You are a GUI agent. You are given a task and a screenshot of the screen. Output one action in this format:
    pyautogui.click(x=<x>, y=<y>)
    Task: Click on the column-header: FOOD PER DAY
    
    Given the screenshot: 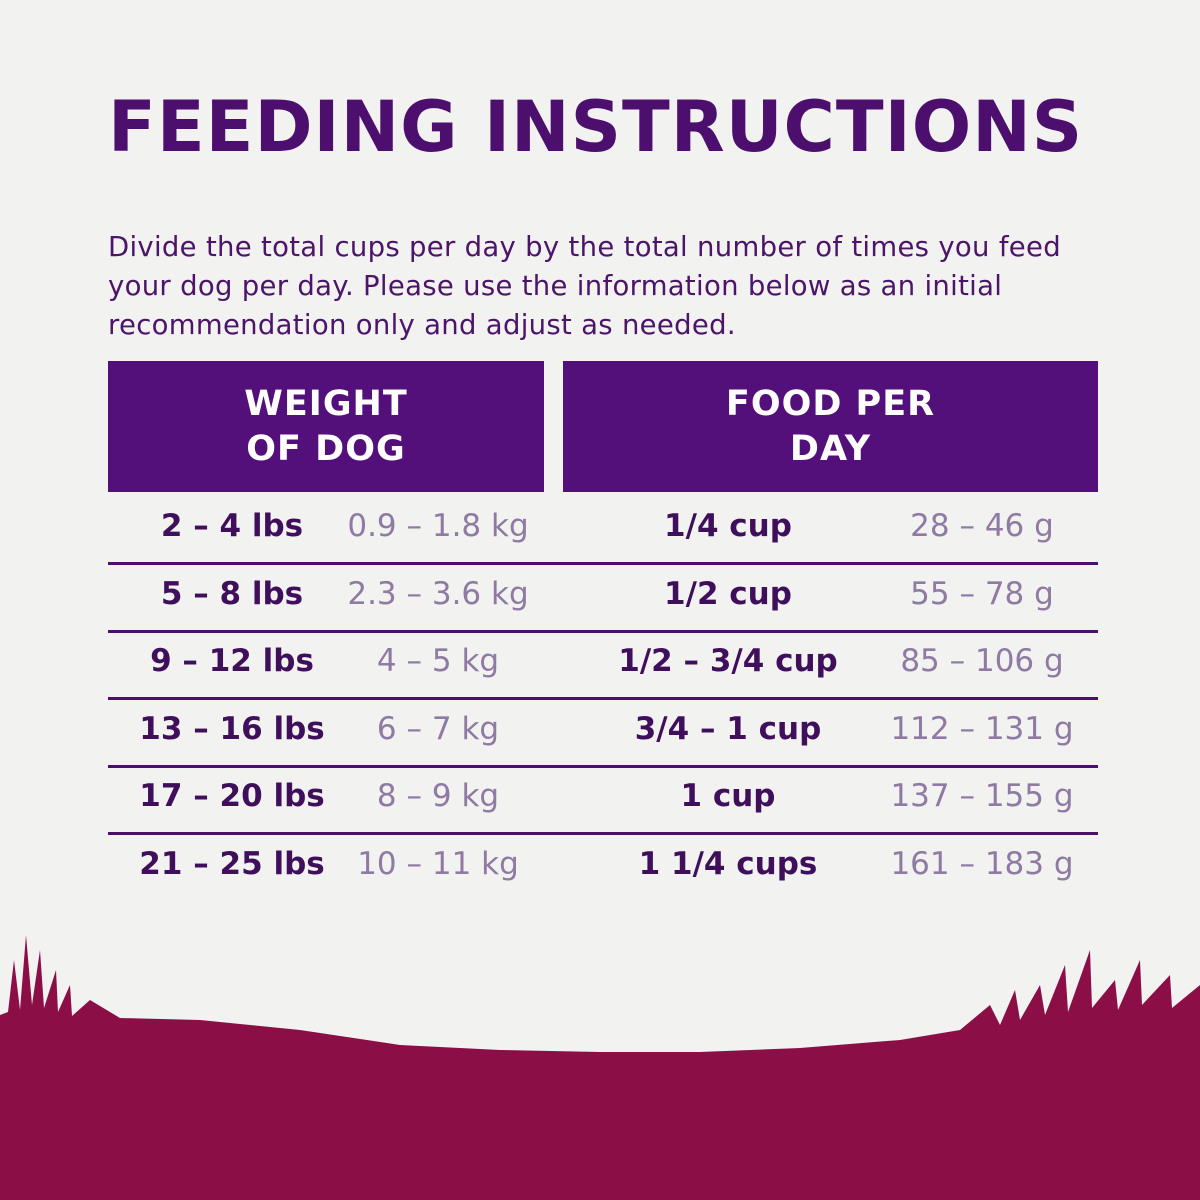 What is the action you would take?
    pyautogui.click(x=830, y=426)
    